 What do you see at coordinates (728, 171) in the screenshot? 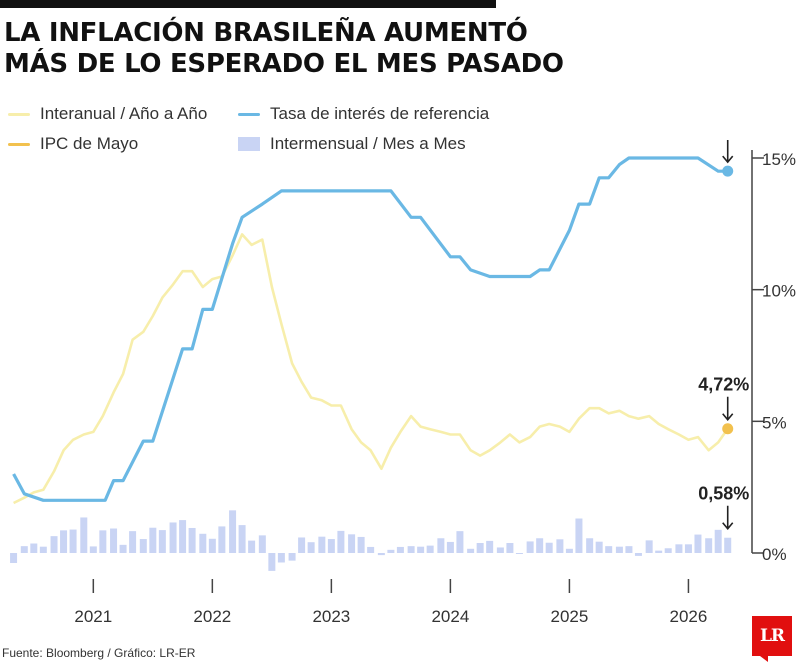
I see `marker-tasa` at bounding box center [728, 171].